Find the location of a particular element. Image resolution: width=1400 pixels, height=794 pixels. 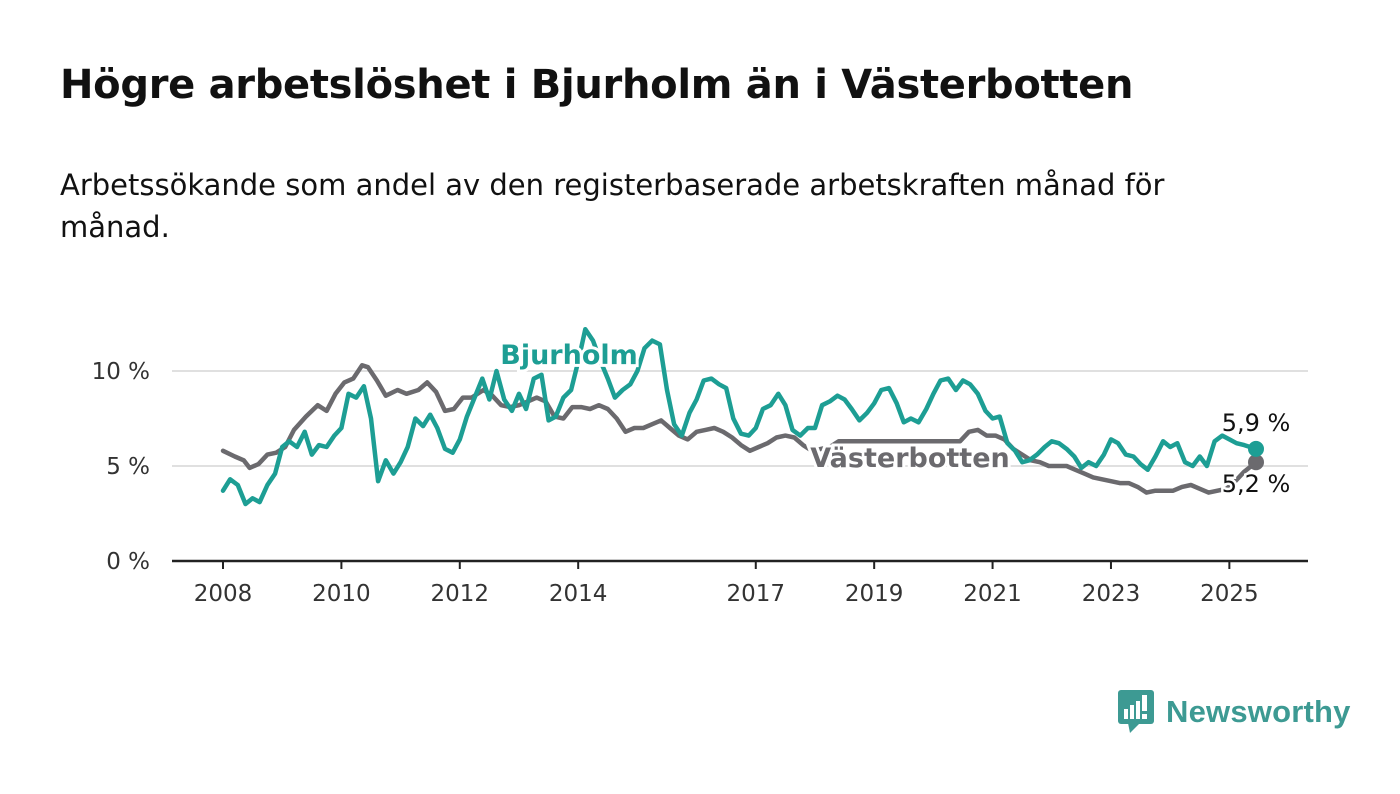

x-tick-label: 2014 is located at coordinates (578, 594).